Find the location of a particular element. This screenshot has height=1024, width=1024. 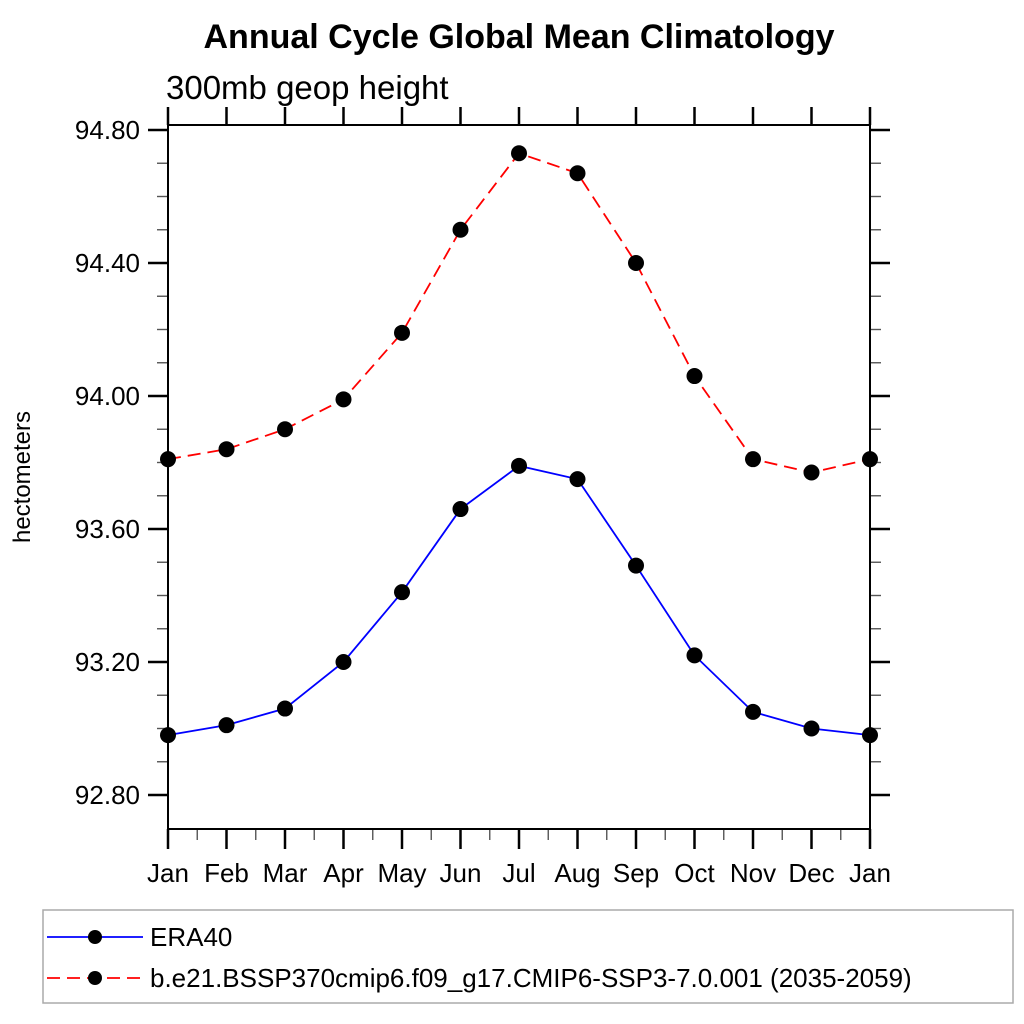

y-tick-label: 93.20 is located at coordinates (107, 662).